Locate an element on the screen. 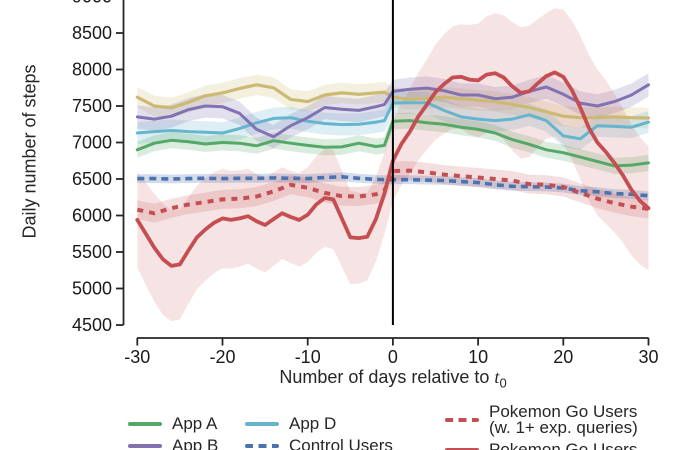 This screenshot has height=450, width=673. legend-label-line2: (w. 1+ exp. queries) is located at coordinates (563, 427).